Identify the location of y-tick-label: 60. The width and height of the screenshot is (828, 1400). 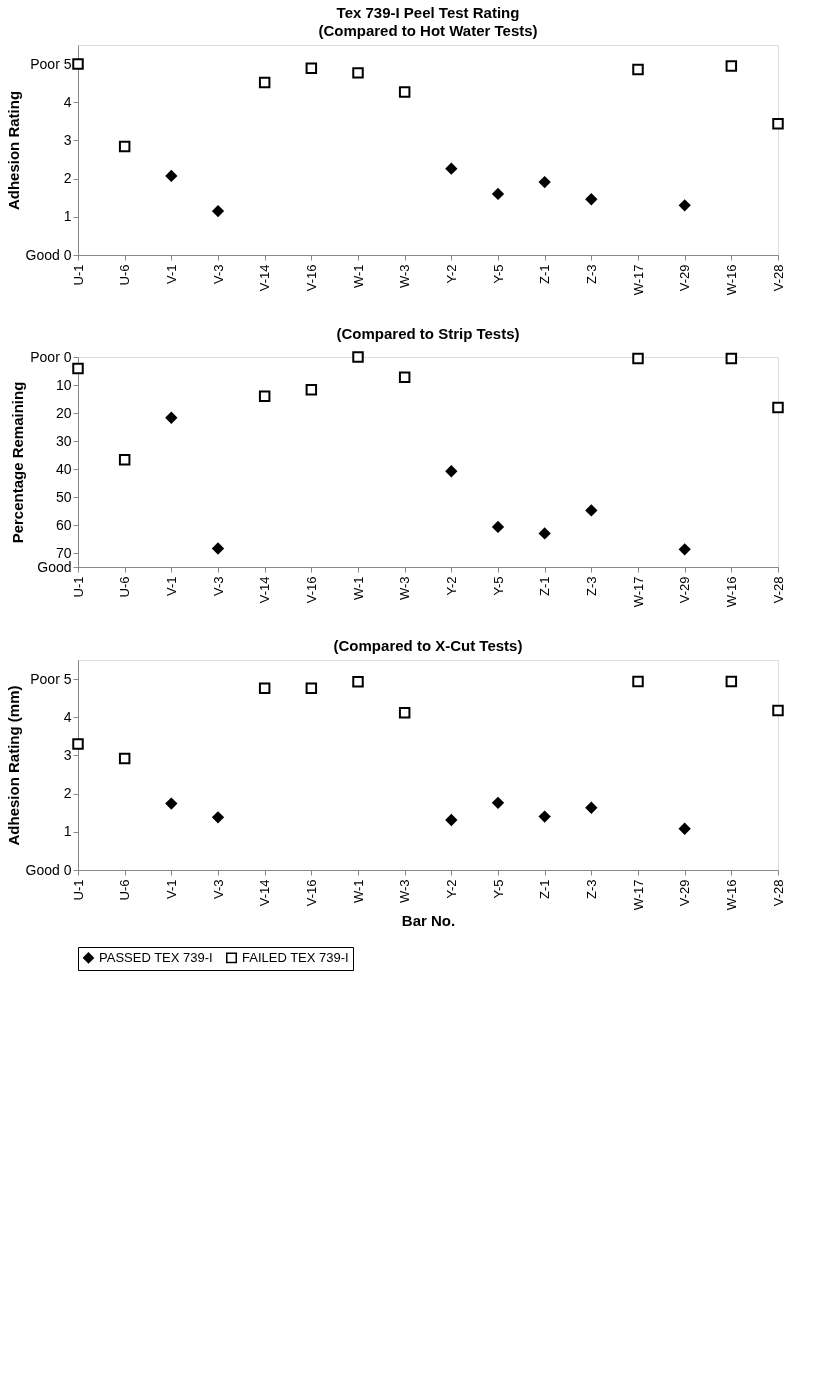
(63, 524).